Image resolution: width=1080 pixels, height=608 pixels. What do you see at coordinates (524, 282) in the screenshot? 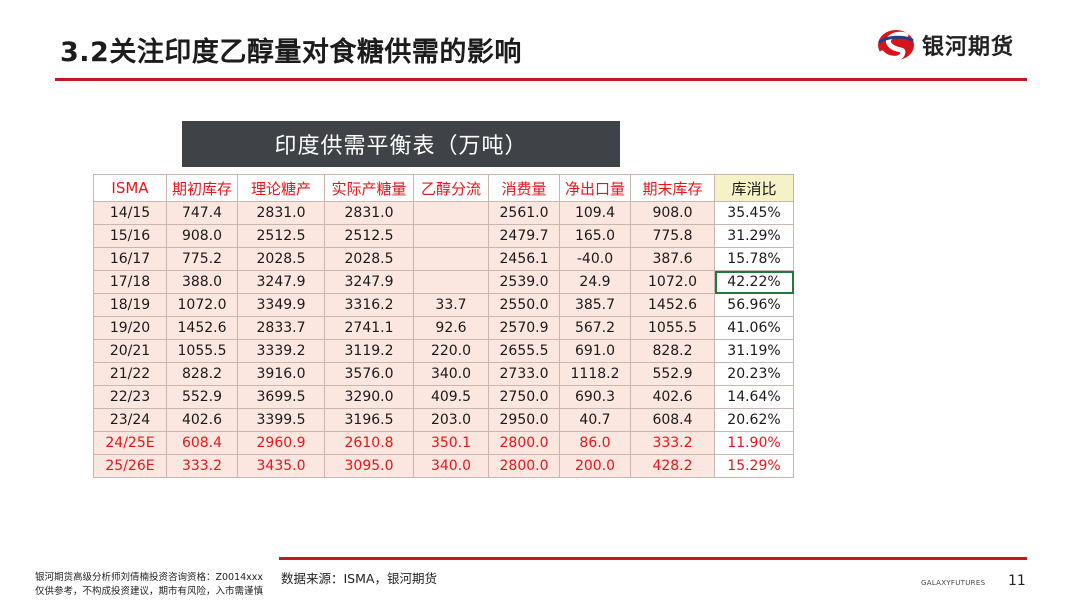
I see `table-cell: 2539.0` at bounding box center [524, 282].